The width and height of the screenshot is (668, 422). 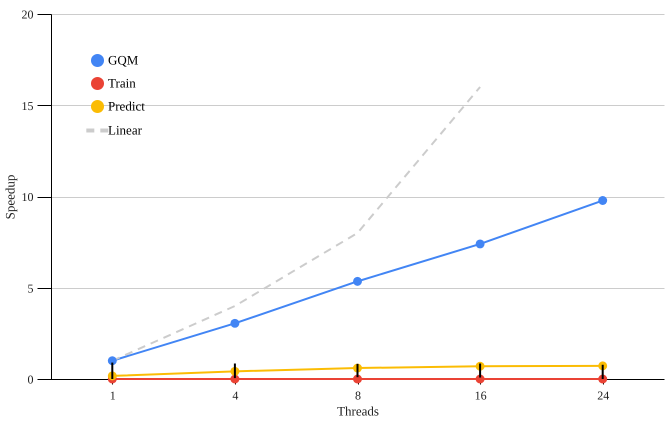 What do you see at coordinates (10, 197) in the screenshot?
I see `y-axis-title: Speedup` at bounding box center [10, 197].